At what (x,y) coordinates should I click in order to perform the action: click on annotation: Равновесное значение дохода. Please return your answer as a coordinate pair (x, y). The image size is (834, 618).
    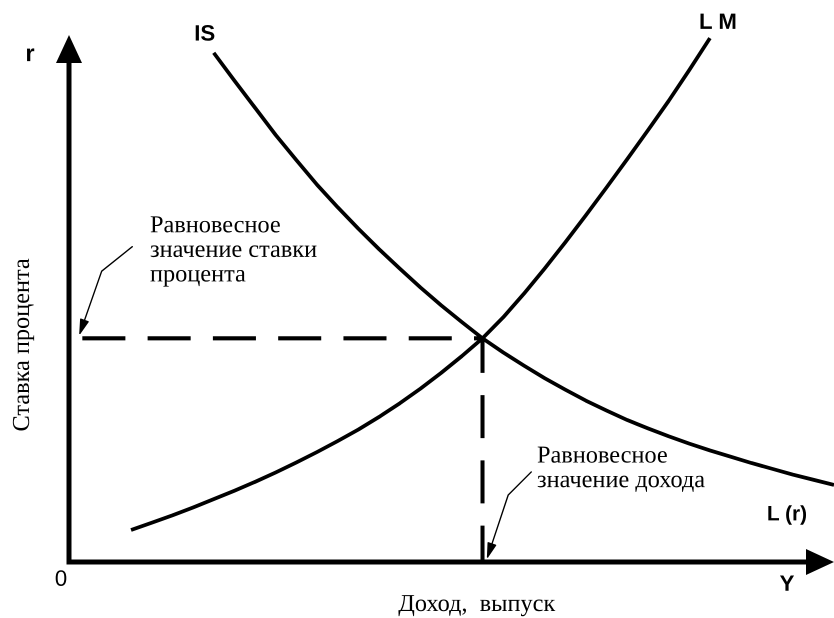
    Looking at the image, I should click on (621, 469).